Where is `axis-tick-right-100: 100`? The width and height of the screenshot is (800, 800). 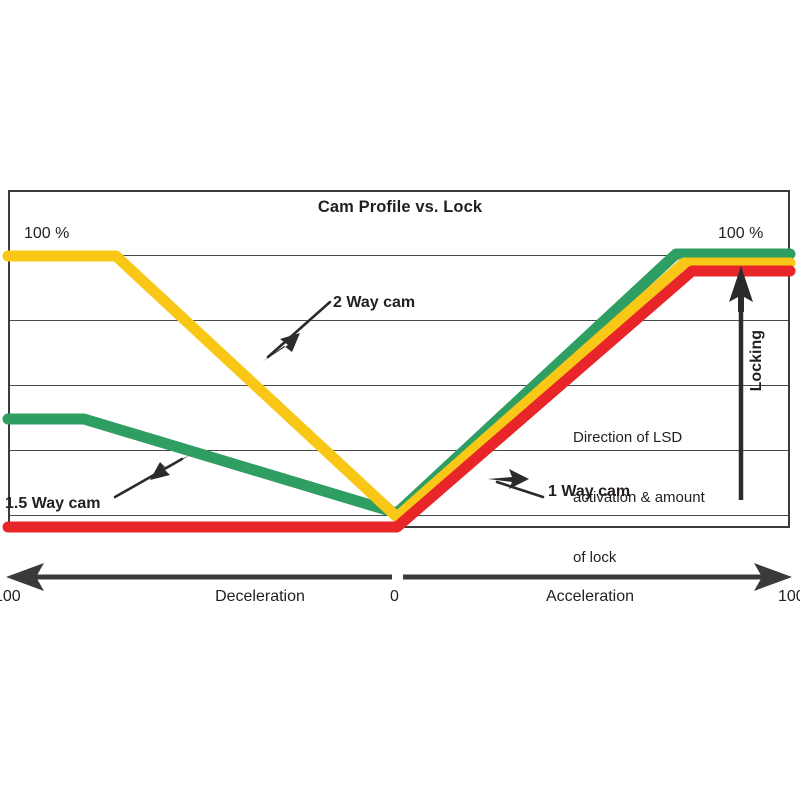
axis-tick-right-100: 100 is located at coordinates (789, 596).